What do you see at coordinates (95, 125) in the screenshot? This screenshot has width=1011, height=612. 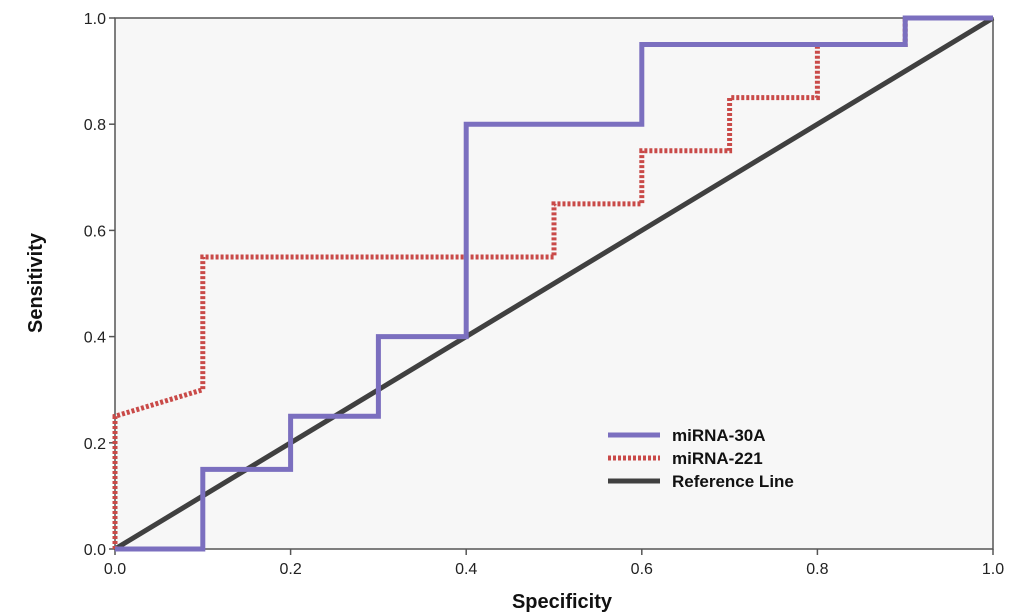 I see `y-tick-label: 0.8` at bounding box center [95, 125].